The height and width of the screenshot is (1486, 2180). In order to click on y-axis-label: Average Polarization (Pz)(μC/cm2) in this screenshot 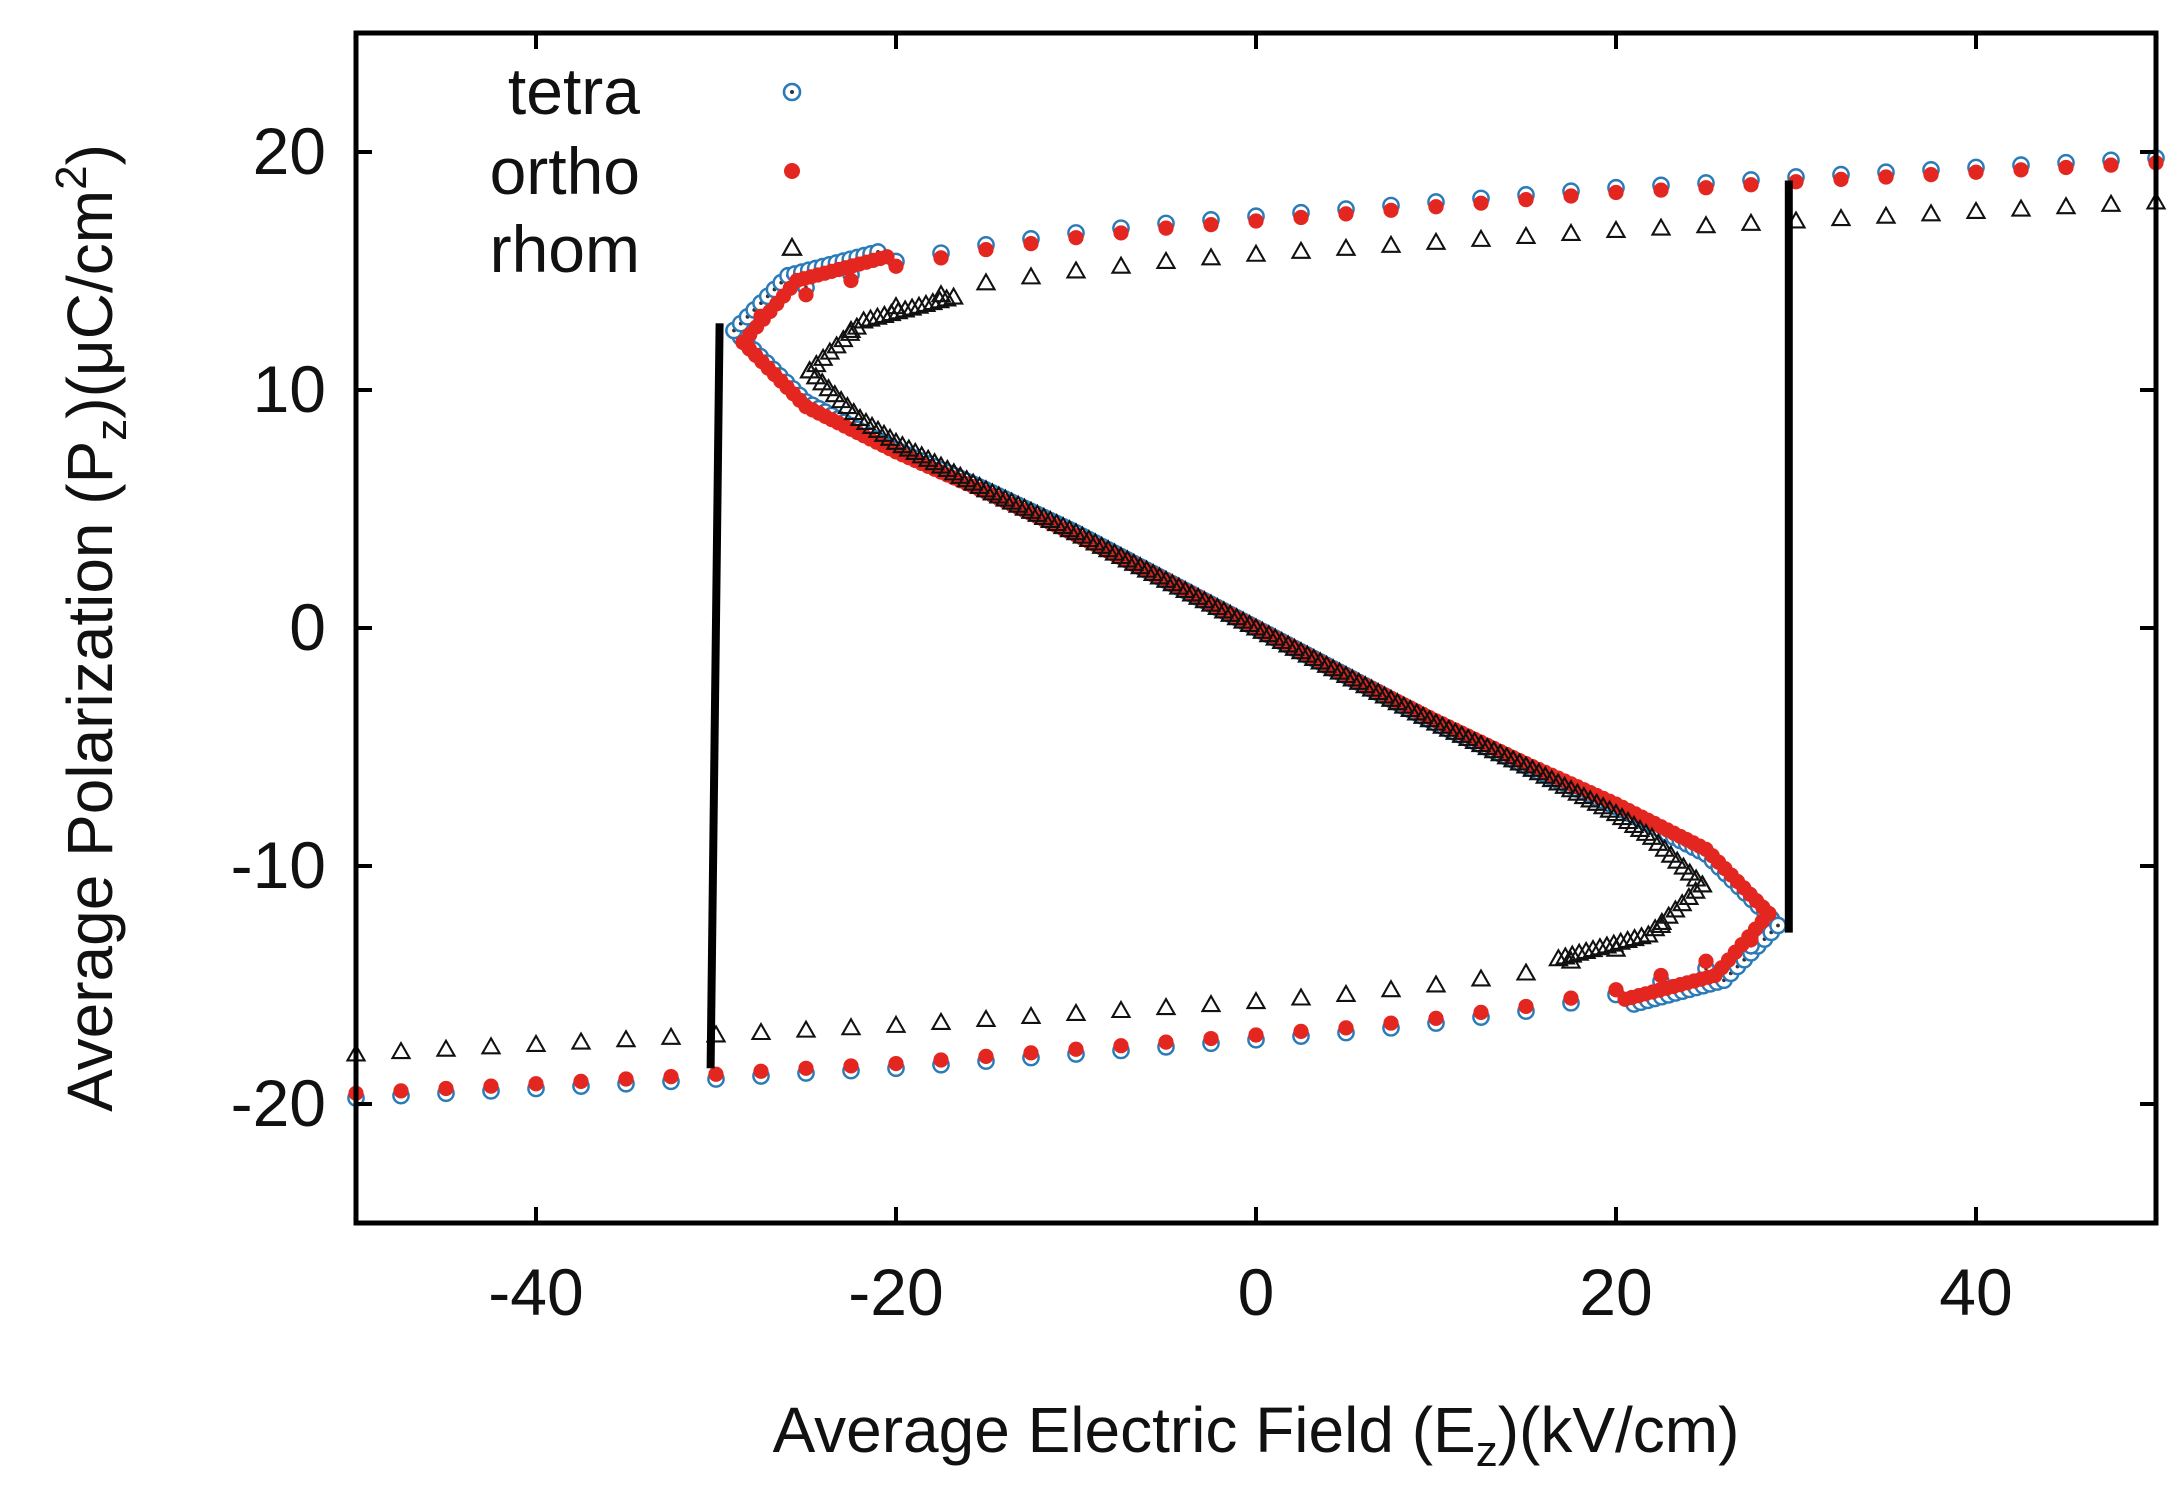, I will do `click(91, 628)`.